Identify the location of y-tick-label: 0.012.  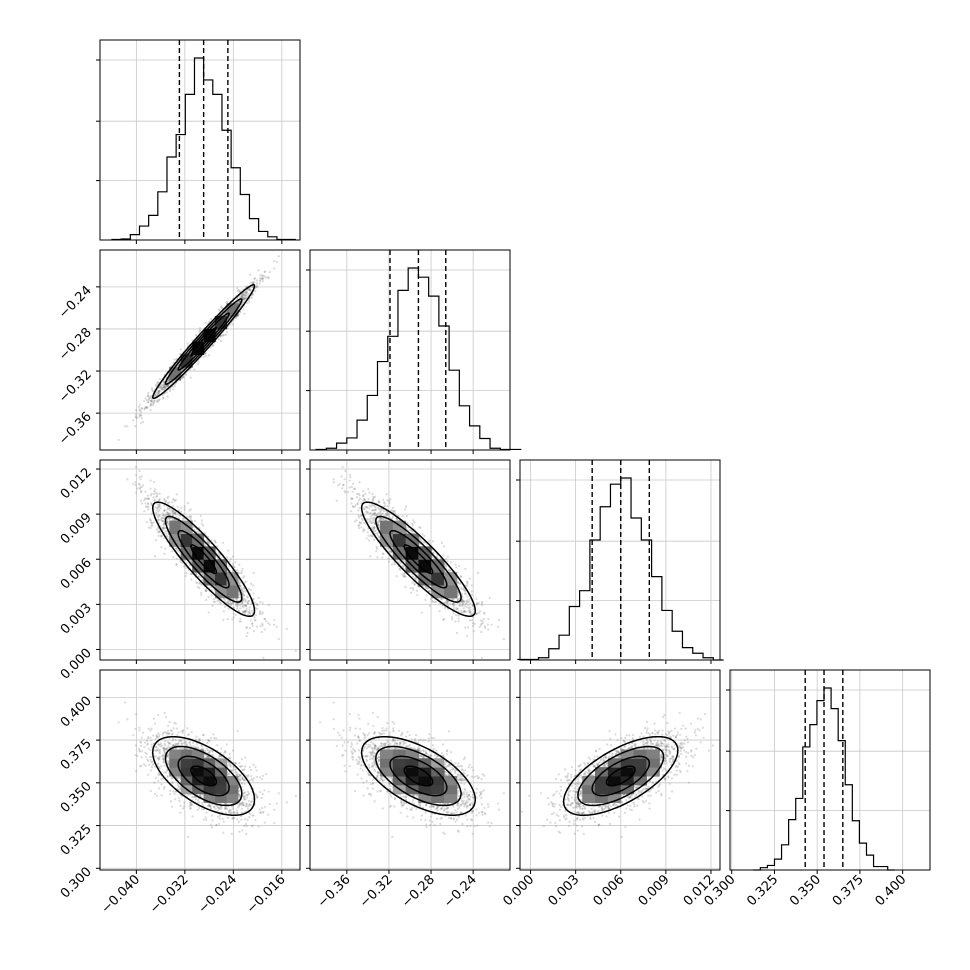
(76, 483).